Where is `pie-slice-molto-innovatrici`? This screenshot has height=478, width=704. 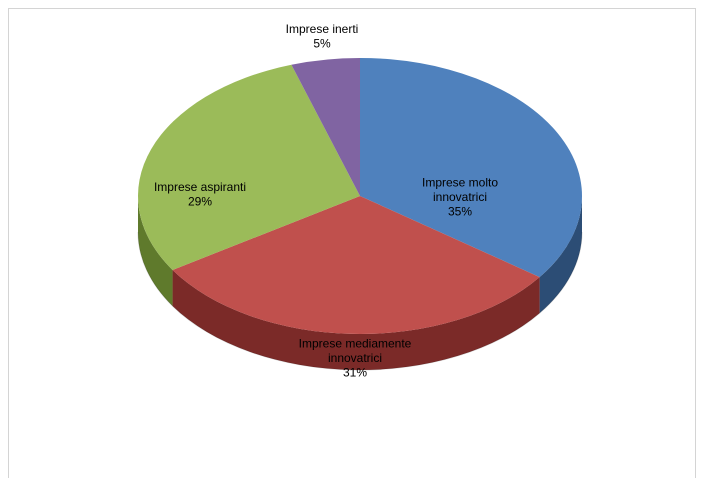 pie-slice-molto-innovatrici is located at coordinates (471, 168).